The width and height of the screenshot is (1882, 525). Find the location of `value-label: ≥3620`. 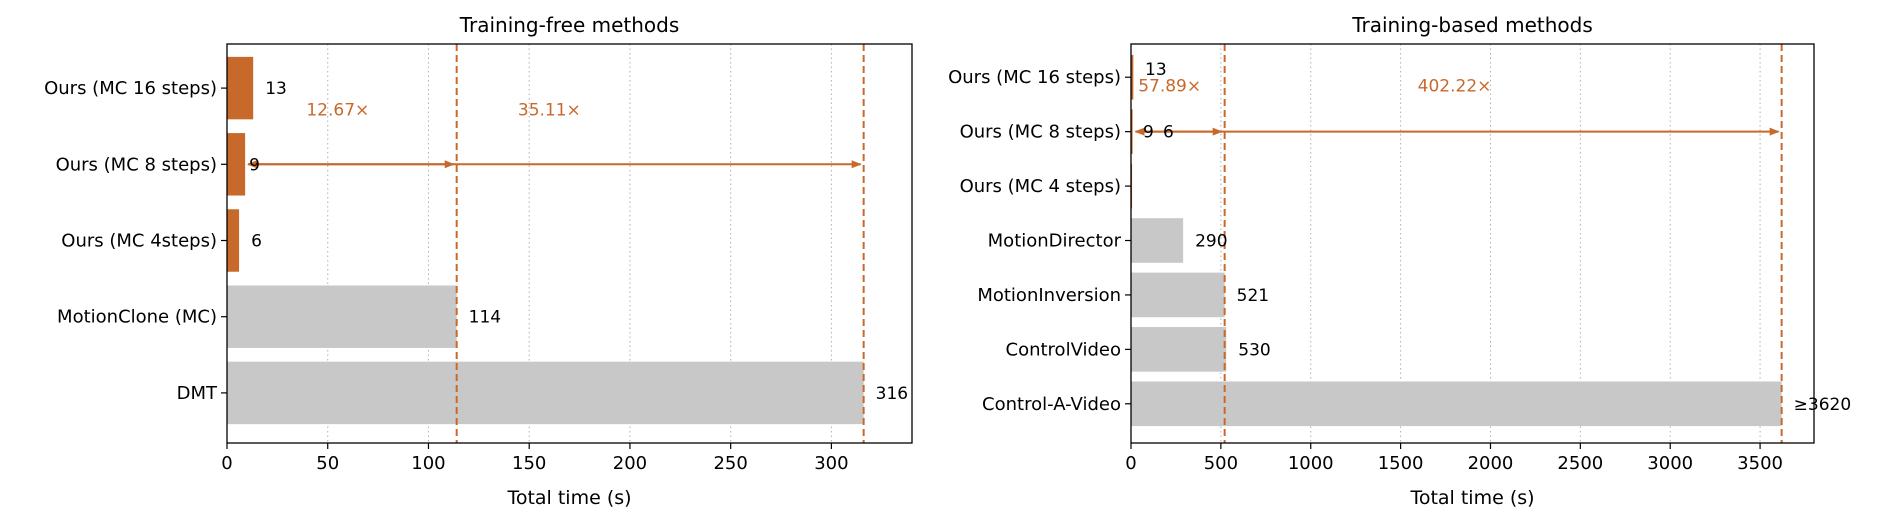

value-label: ≥3620 is located at coordinates (1823, 405).